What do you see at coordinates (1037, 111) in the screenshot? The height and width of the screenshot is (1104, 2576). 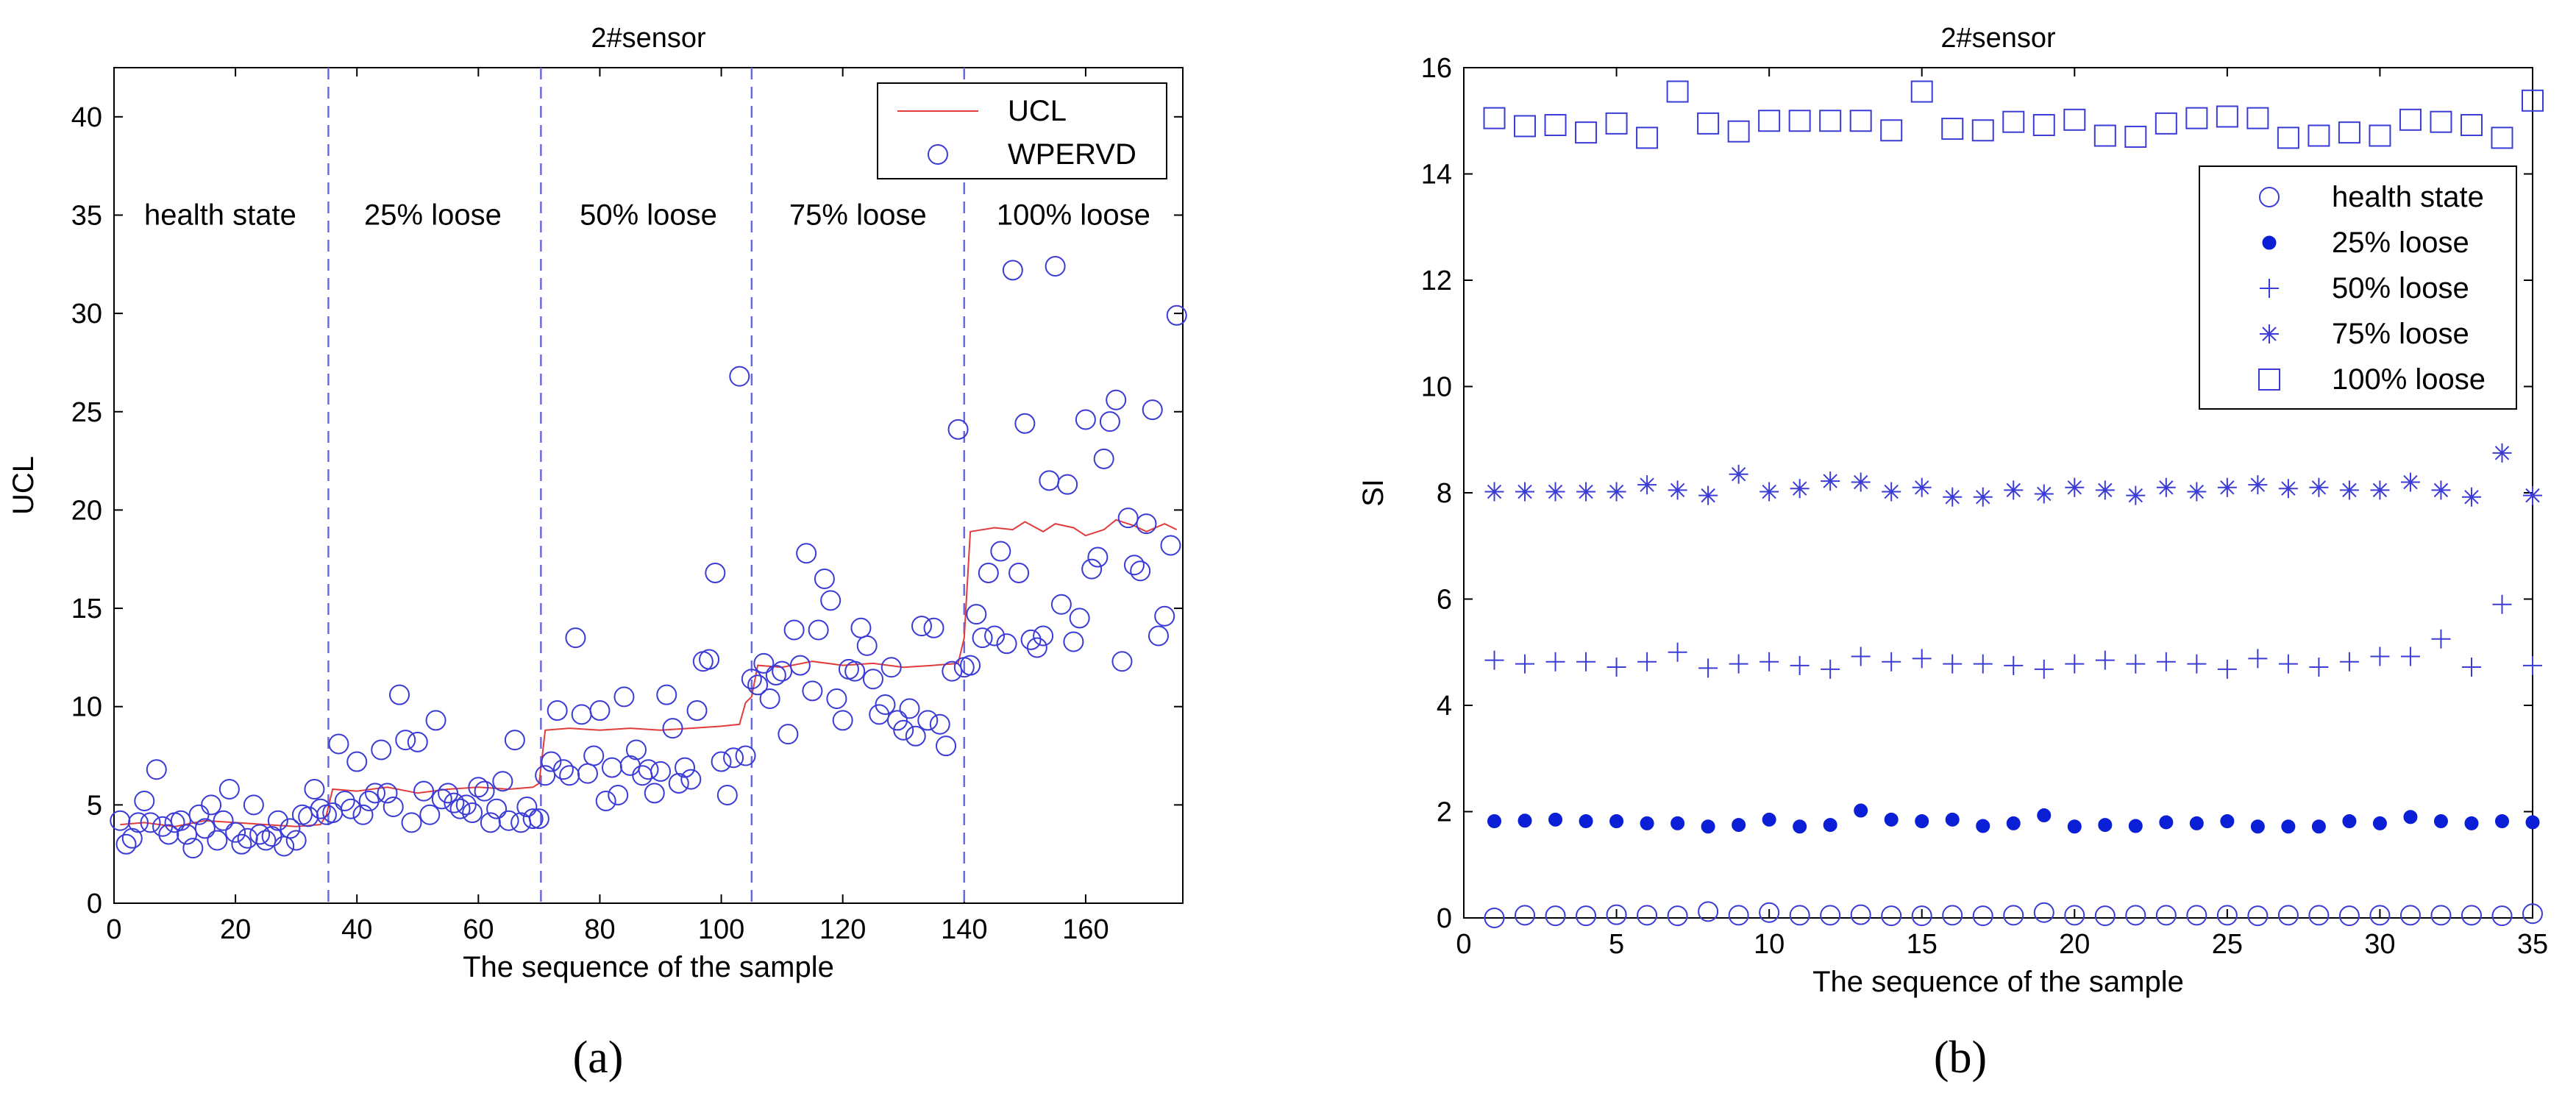 I see `chart-a-legend-ucl-label: UCL` at bounding box center [1037, 111].